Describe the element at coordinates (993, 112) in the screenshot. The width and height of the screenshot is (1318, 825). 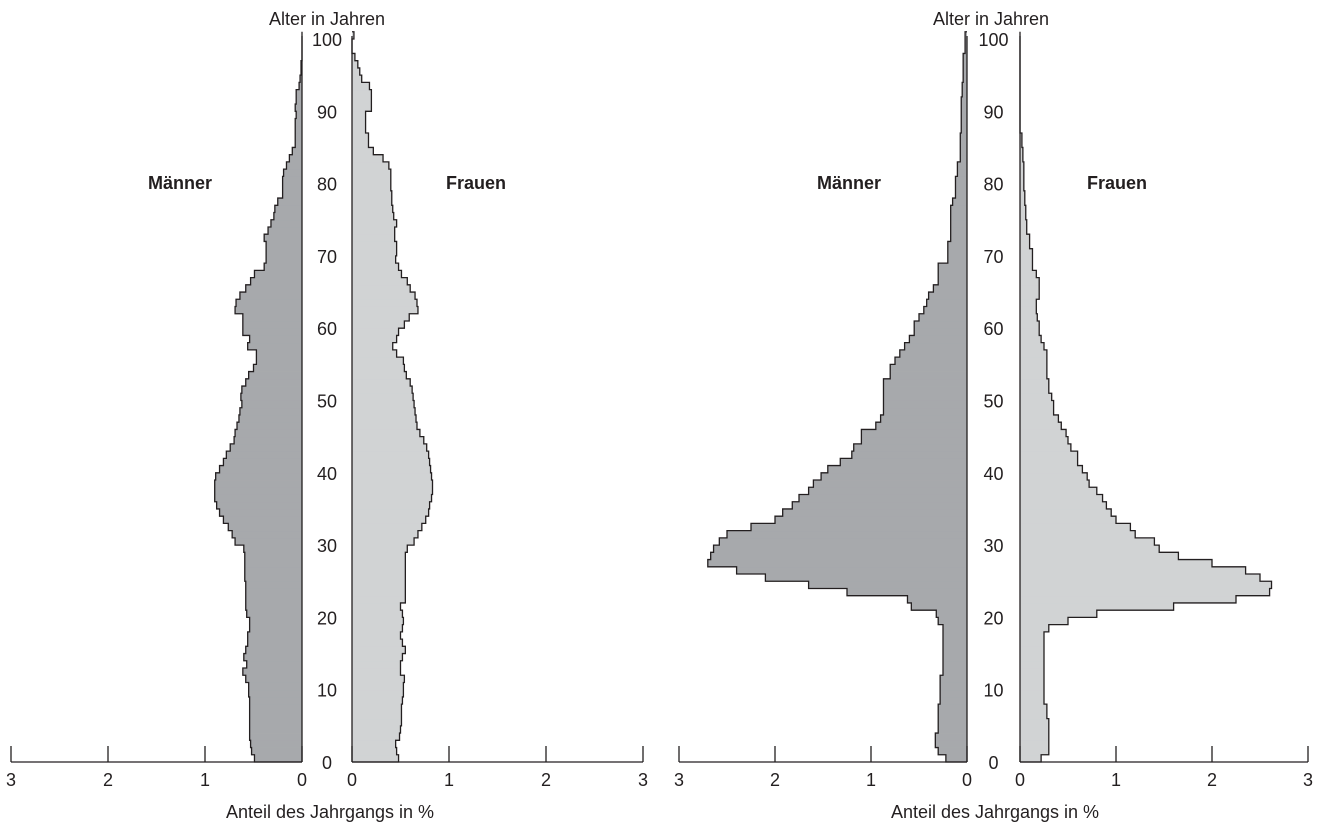
I see `age-tick-label-90: 90` at that location.